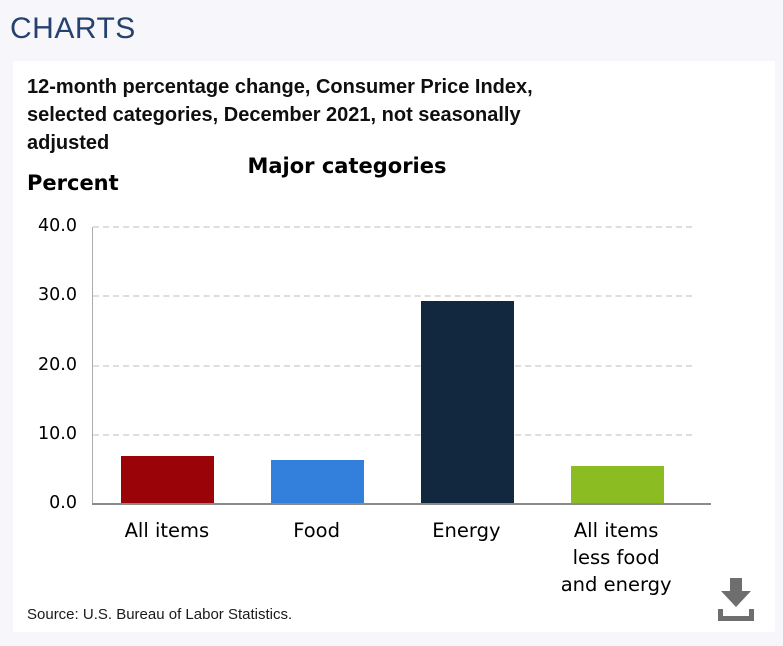 Image resolution: width=783 pixels, height=646 pixels. I want to click on y-tick-label: 20.0, so click(57, 364).